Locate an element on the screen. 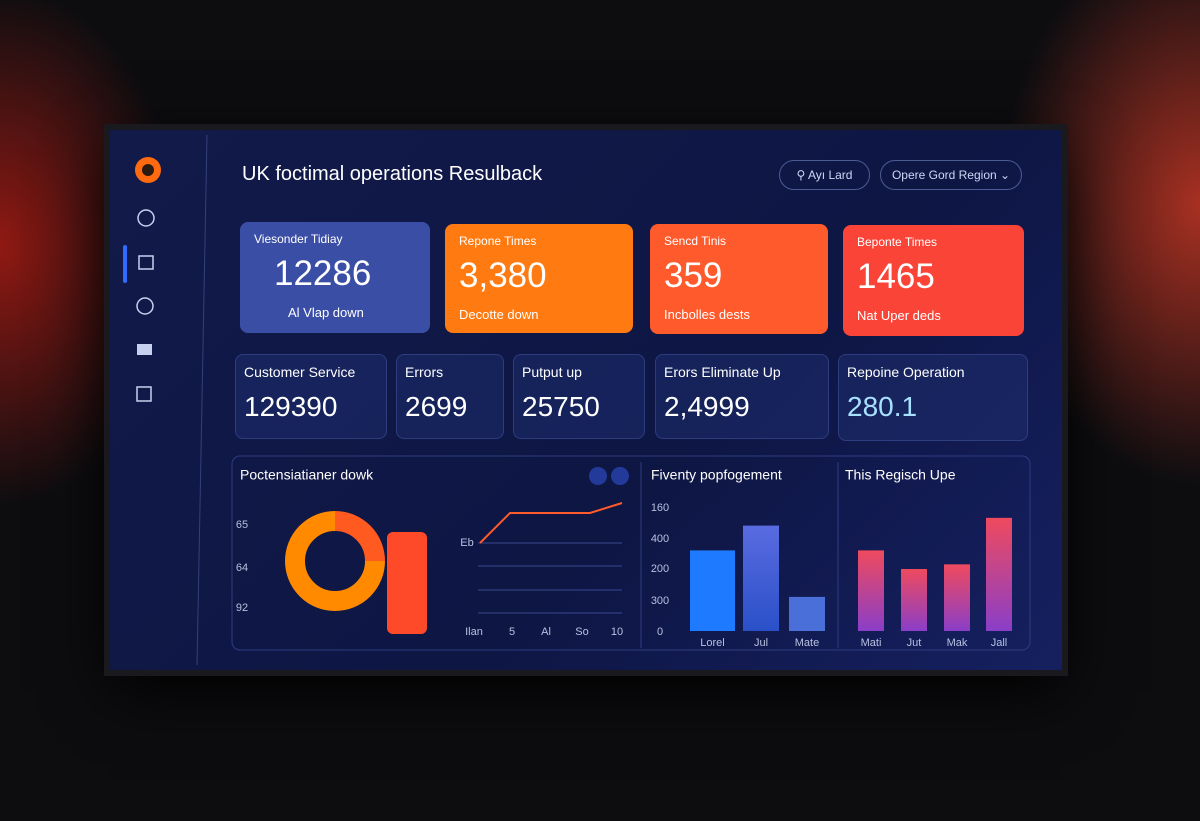 Image resolution: width=1200 pixels, height=821 pixels. x-label: So is located at coordinates (581, 632).